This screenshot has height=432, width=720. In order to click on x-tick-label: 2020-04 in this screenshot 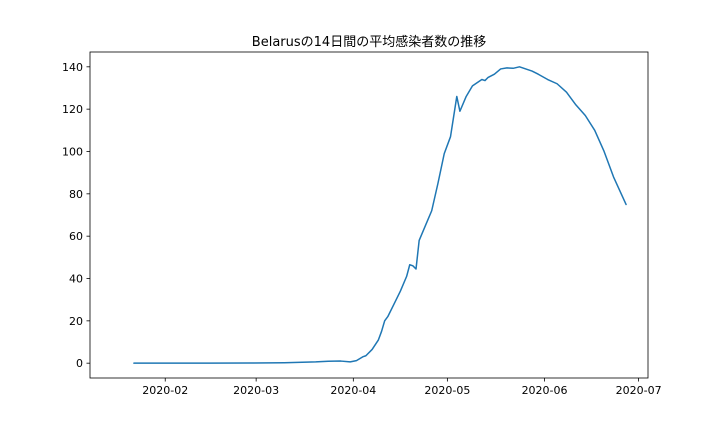, I will do `click(353, 390)`.